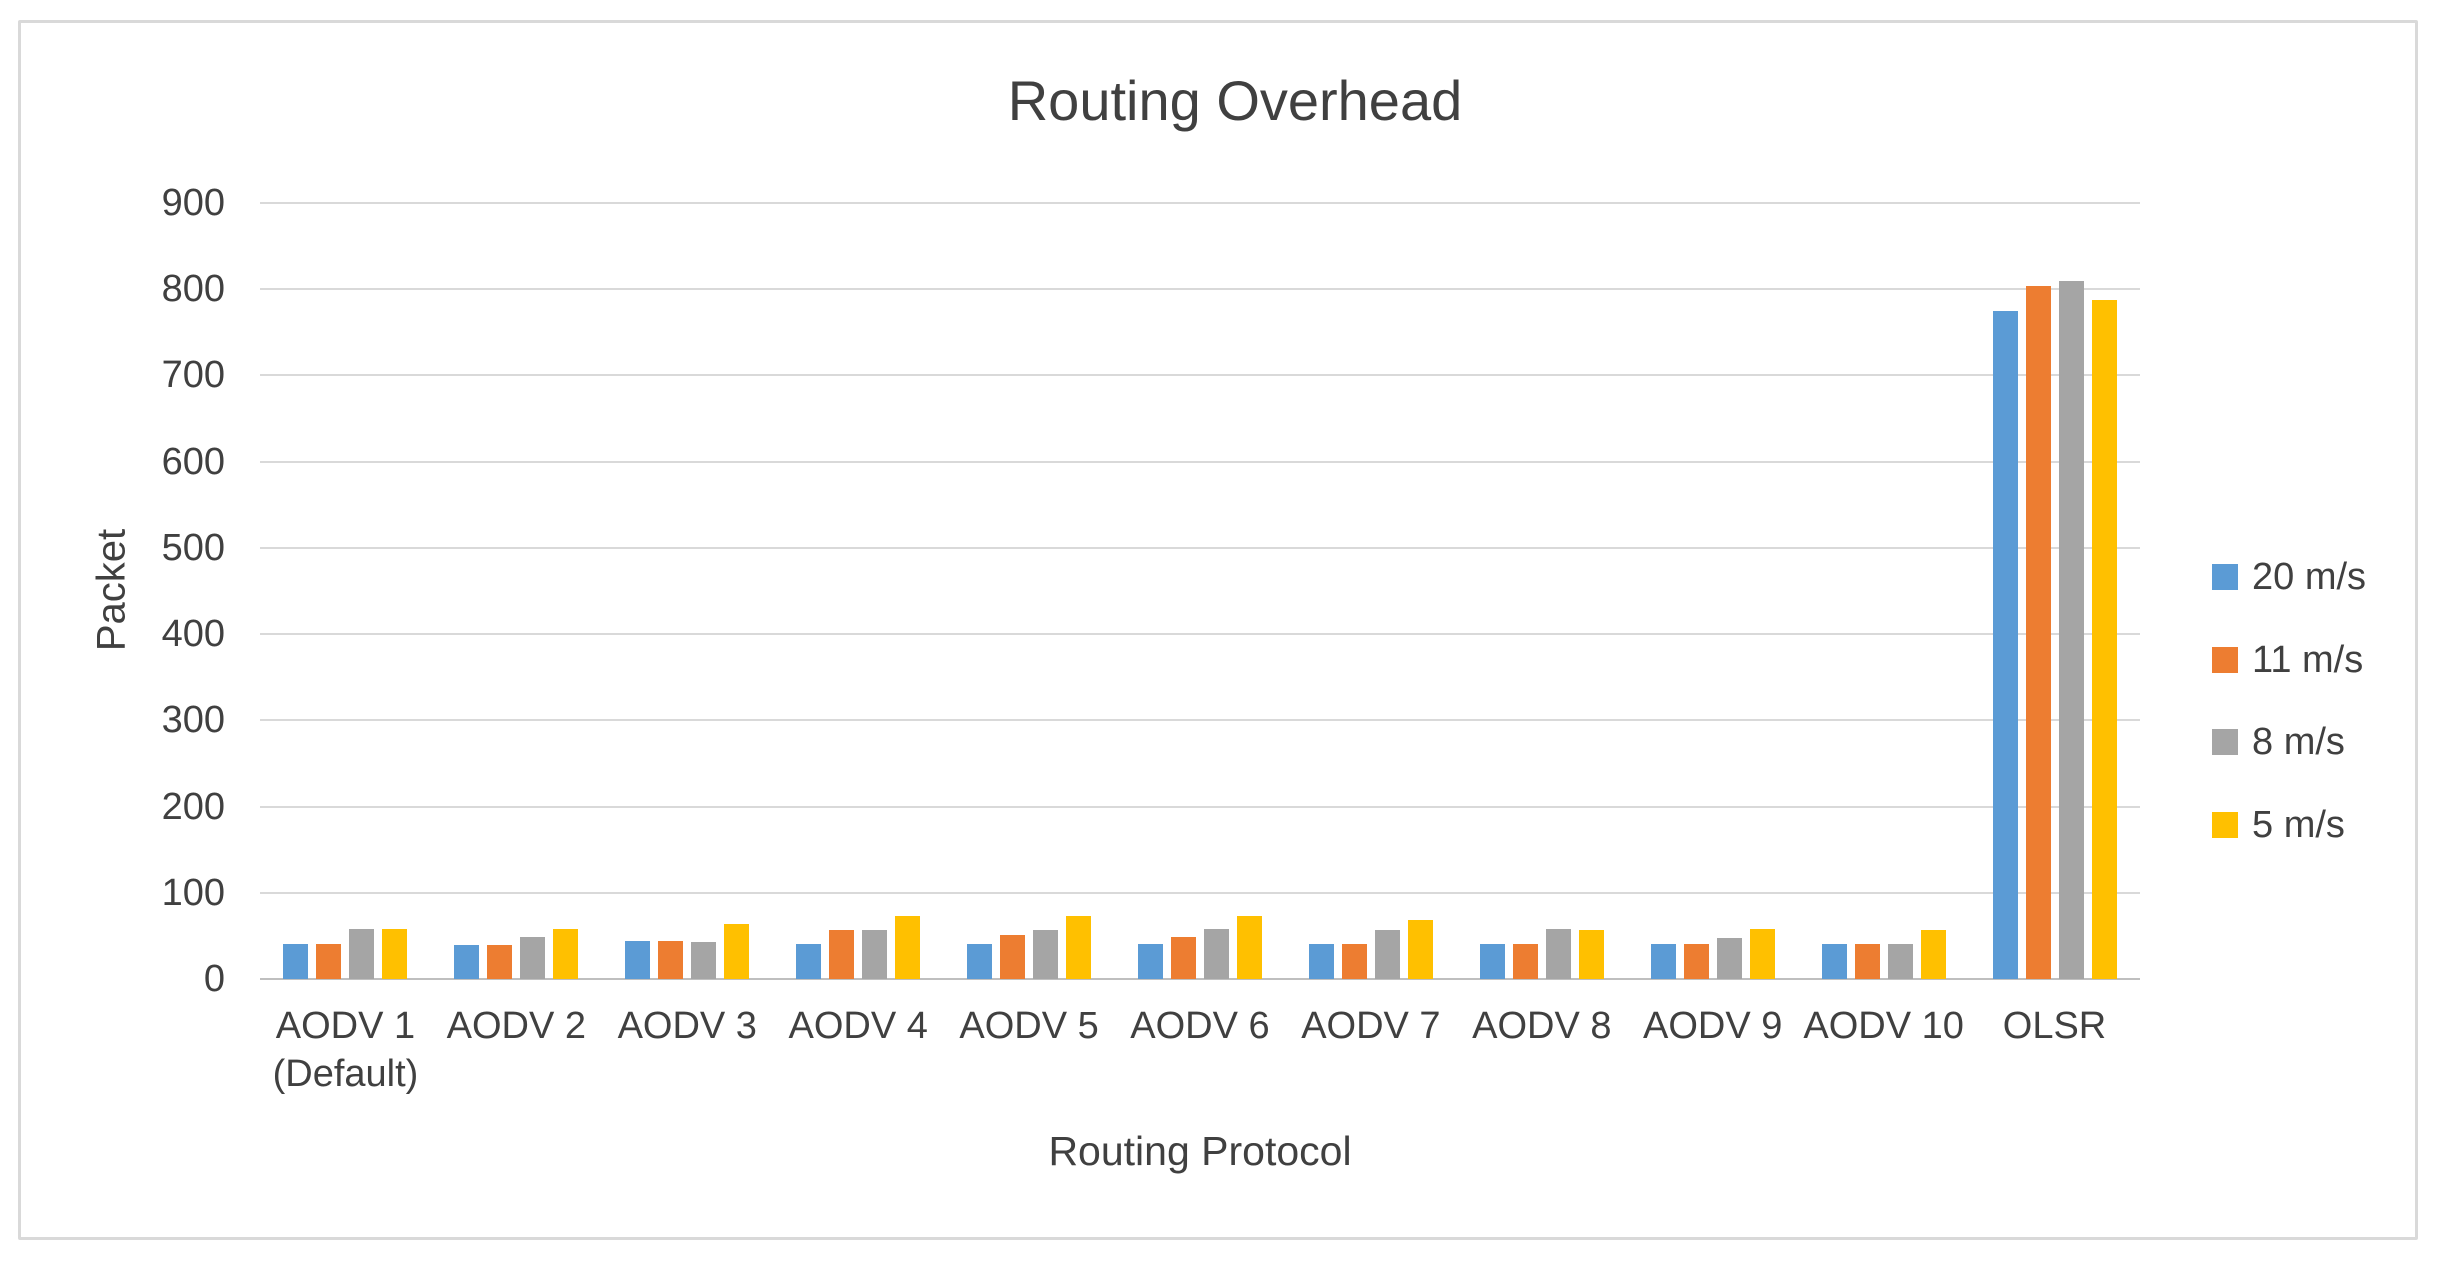 This screenshot has height=1269, width=2442. Describe the element at coordinates (2298, 824) in the screenshot. I see `legend-label: 5 m/s` at that location.